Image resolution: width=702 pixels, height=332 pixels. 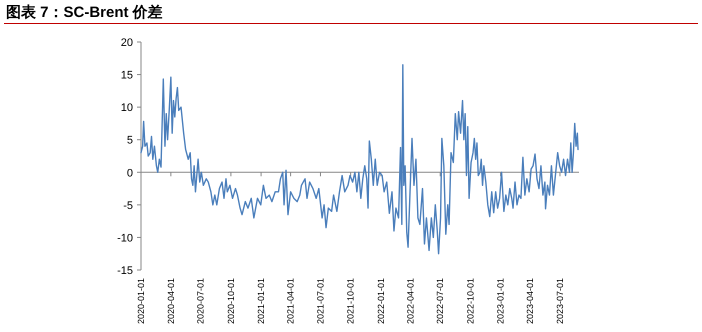 What do you see at coordinates (351, 301) in the screenshot?
I see `x-tick-label: 2021-10-01` at bounding box center [351, 301].